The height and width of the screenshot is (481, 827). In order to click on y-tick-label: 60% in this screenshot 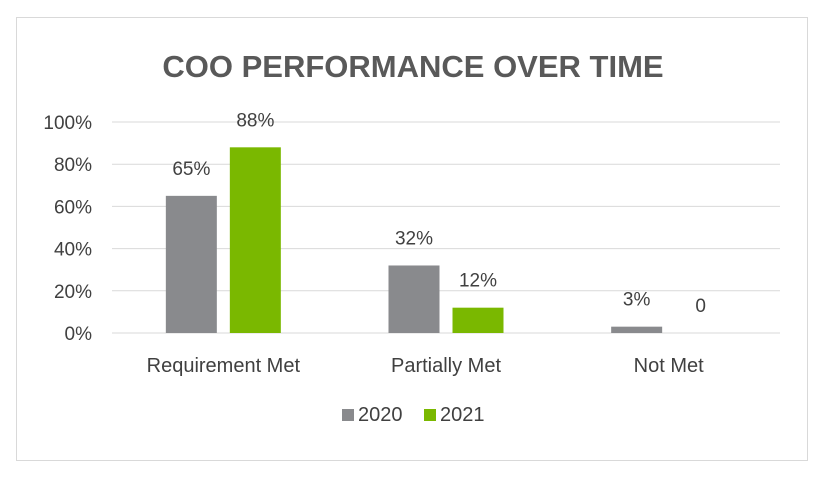, I will do `click(73, 207)`.